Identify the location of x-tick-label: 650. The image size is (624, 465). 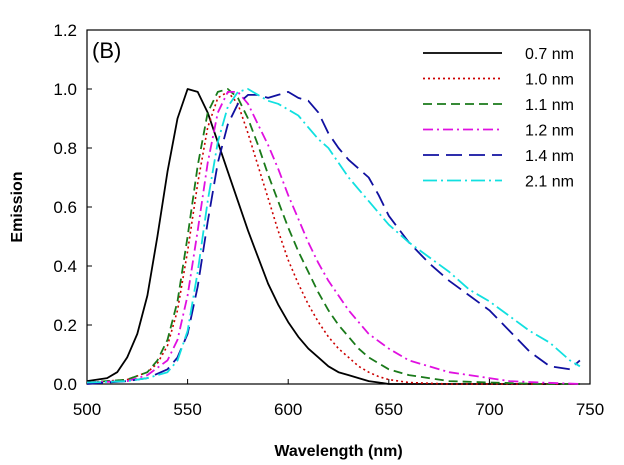
(389, 409).